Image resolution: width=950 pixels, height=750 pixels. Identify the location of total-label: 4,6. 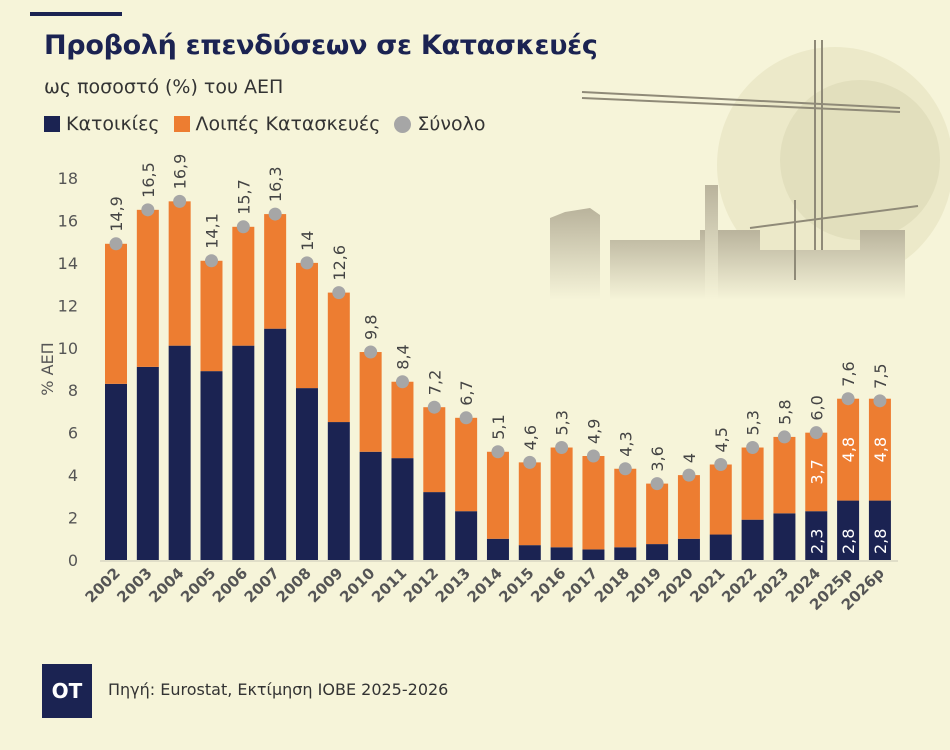
(530, 437).